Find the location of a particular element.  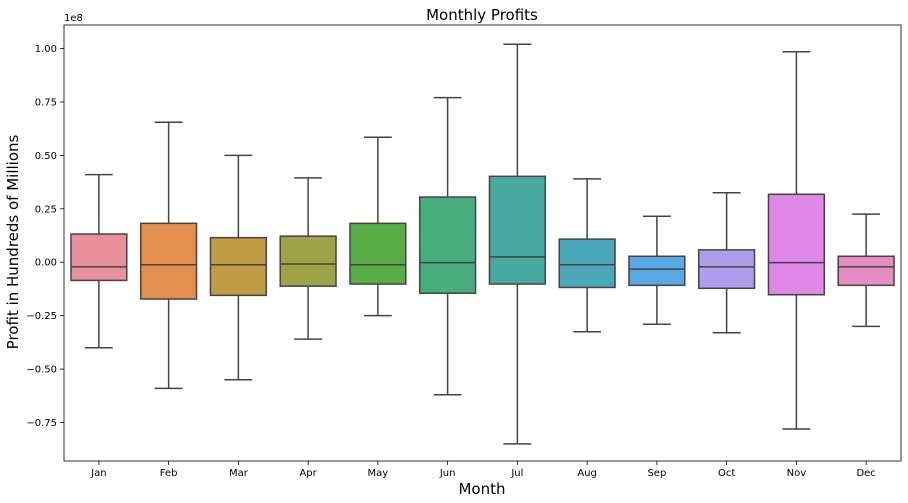

x-axis-label: Month is located at coordinates (481, 489).